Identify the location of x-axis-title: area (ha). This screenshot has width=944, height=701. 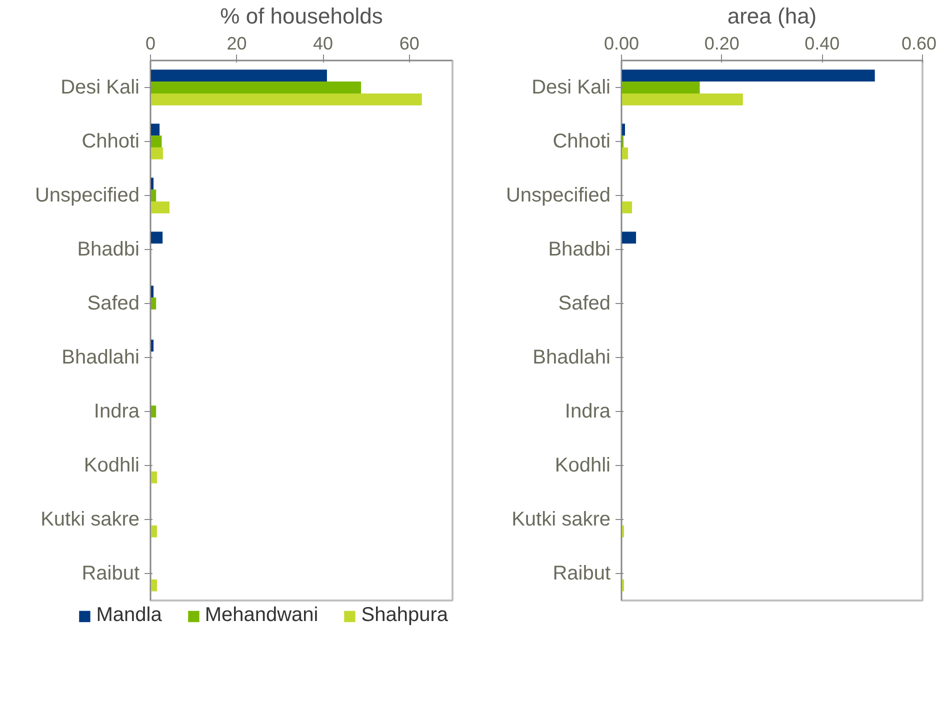
(772, 16).